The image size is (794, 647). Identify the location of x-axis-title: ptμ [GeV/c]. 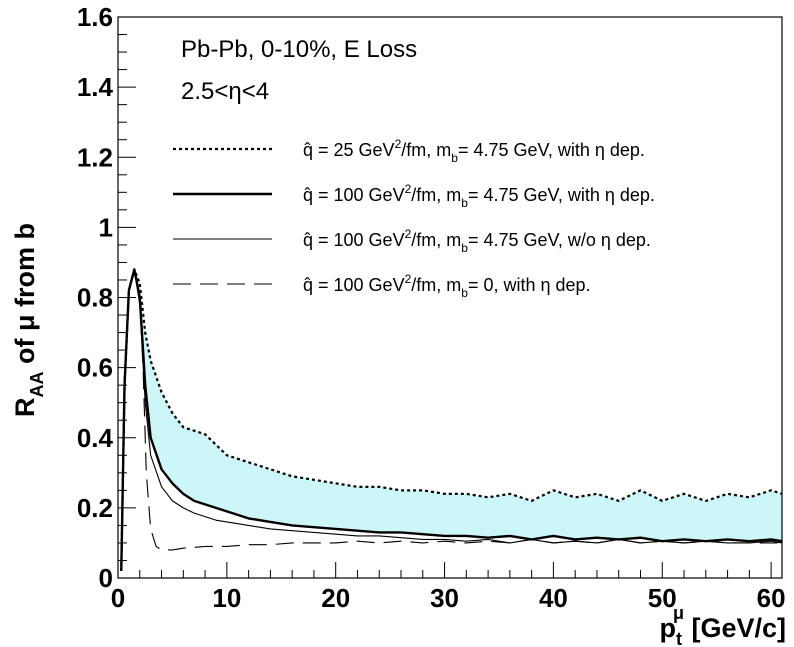
(722, 625).